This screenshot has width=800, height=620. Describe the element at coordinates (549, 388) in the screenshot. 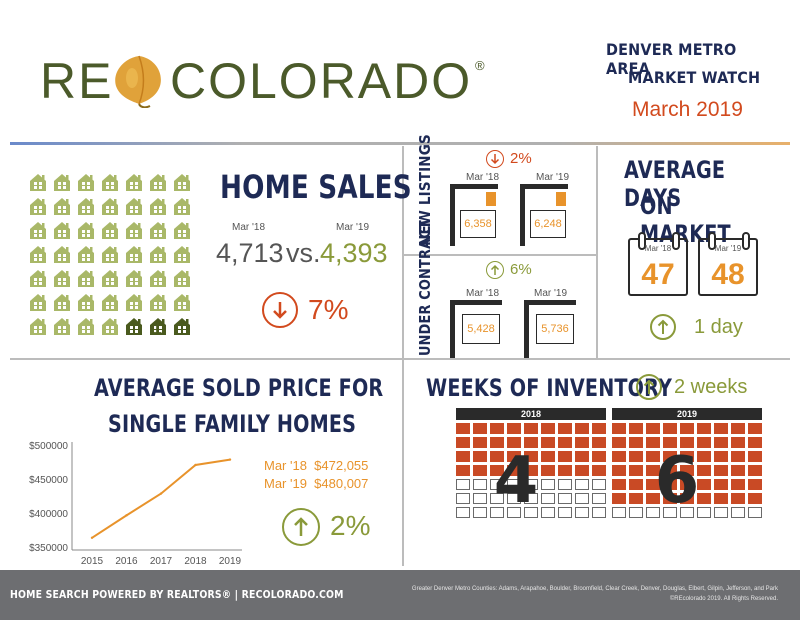

I see `inventory-title: WEEKS OF INVENTORY` at that location.